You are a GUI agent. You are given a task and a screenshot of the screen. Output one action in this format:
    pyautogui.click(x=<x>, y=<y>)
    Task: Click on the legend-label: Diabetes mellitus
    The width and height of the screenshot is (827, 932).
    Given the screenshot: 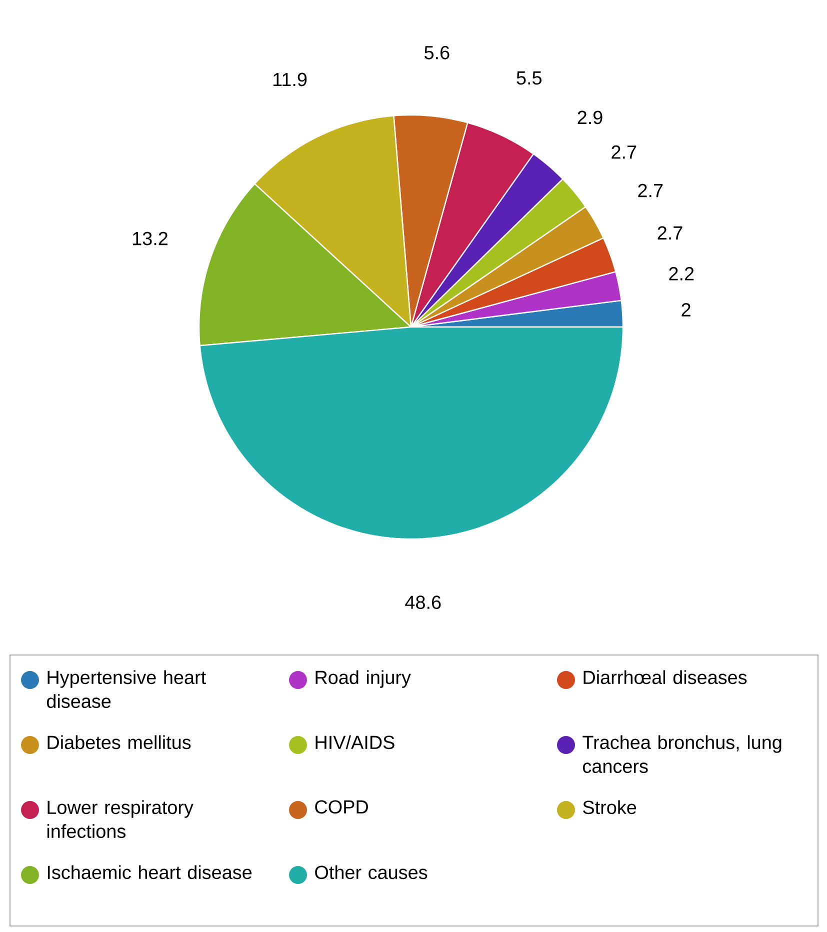 What is the action you would take?
    pyautogui.click(x=119, y=742)
    